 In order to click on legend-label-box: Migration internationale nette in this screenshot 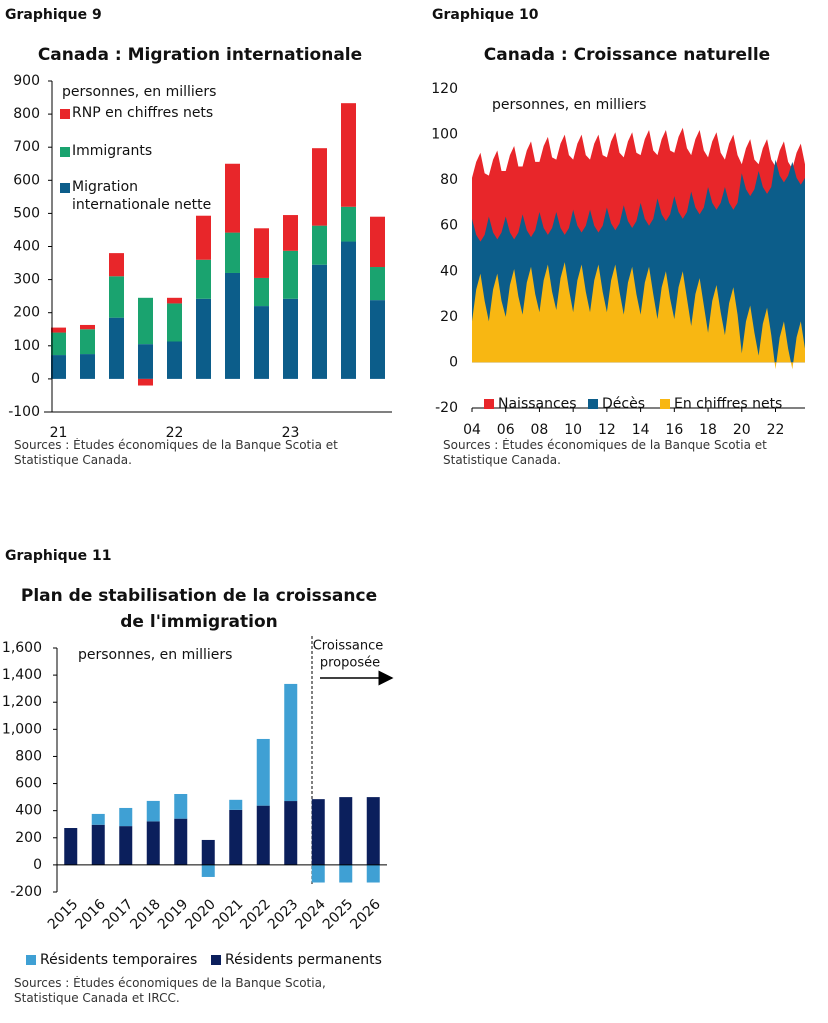, I will do `click(141, 196)`.